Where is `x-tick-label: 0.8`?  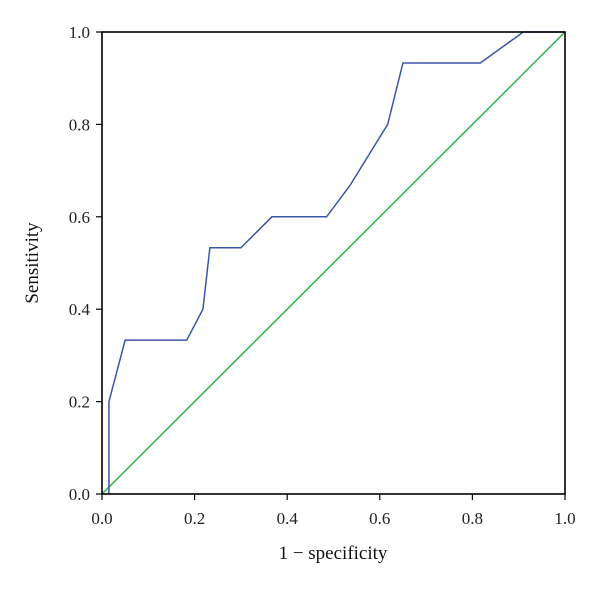
x-tick-label: 0.8 is located at coordinates (472, 518).